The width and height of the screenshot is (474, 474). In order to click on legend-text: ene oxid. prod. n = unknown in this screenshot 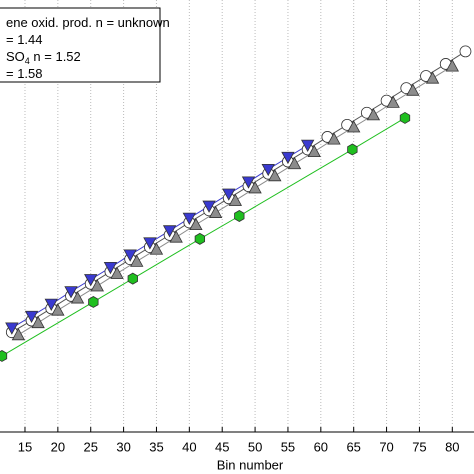, I will do `click(88, 22)`.